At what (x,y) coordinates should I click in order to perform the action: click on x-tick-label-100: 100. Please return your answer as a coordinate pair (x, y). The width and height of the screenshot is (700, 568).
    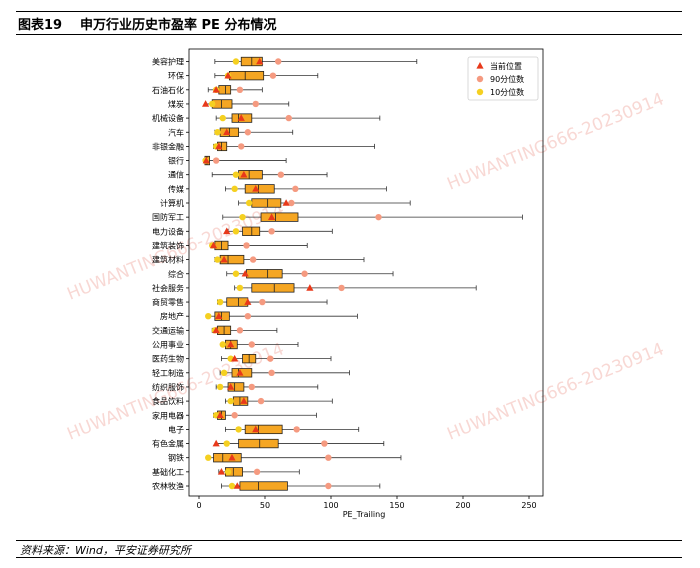
    Looking at the image, I should click on (330, 505).